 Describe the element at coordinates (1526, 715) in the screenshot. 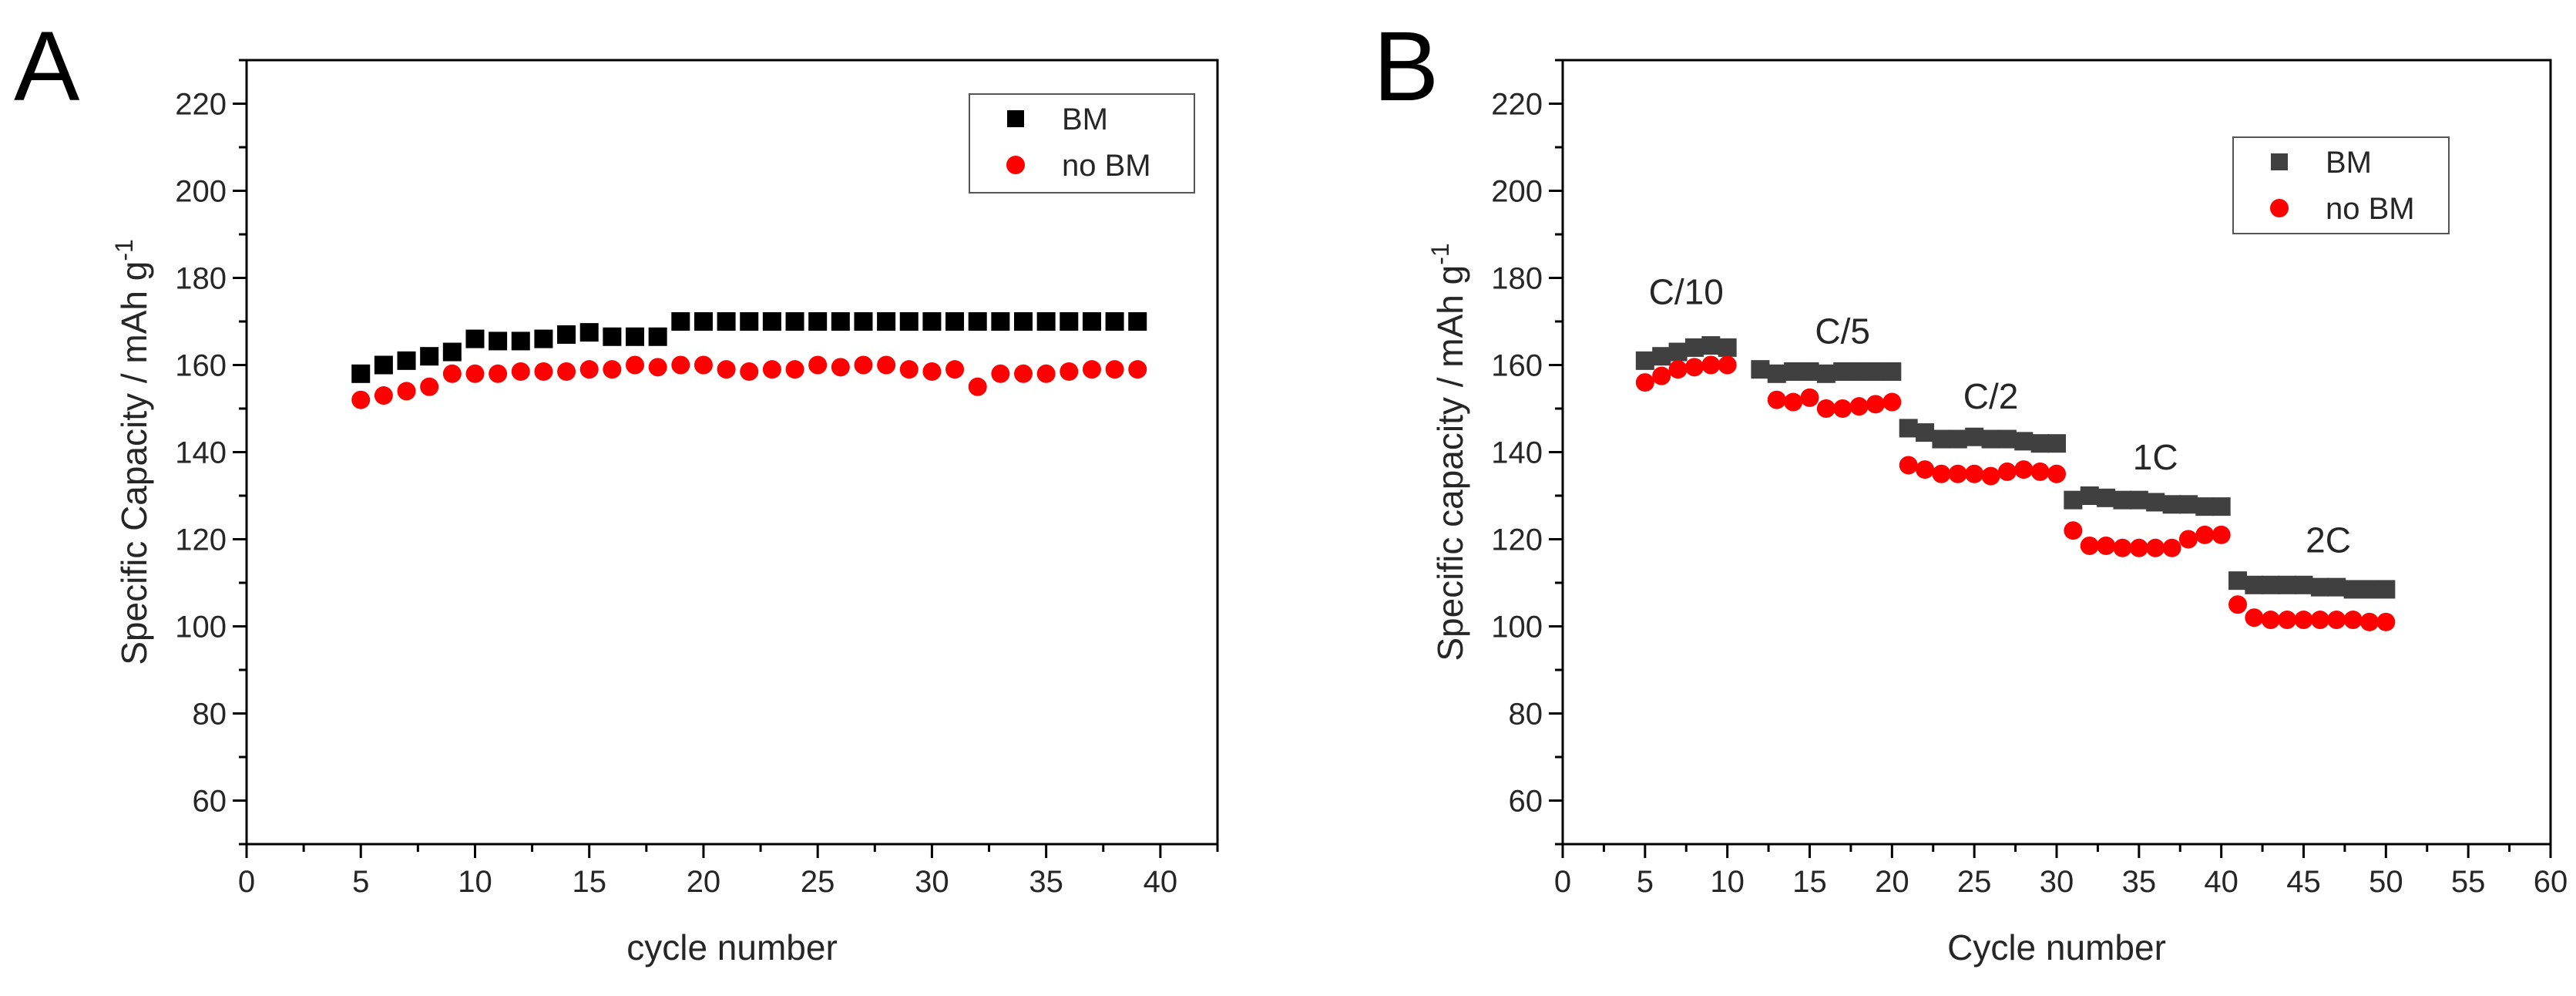

I see `y-tick-label: 80` at that location.